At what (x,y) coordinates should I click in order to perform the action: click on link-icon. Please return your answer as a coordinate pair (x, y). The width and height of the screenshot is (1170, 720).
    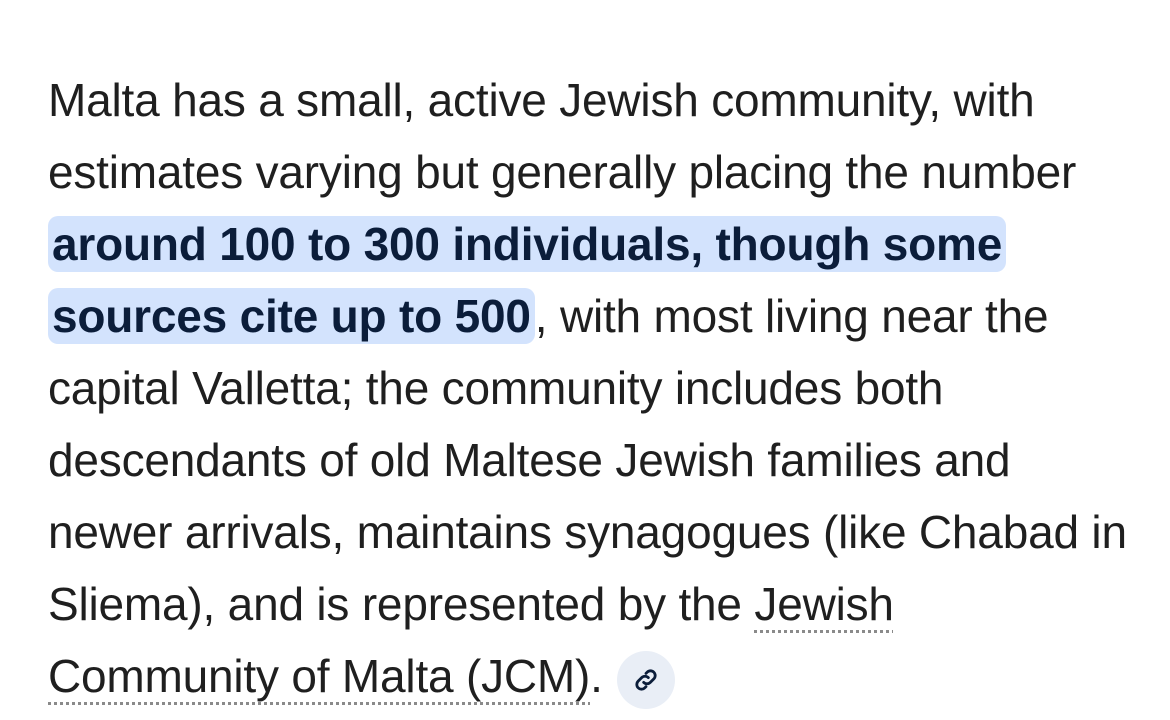
    Looking at the image, I should click on (646, 680).